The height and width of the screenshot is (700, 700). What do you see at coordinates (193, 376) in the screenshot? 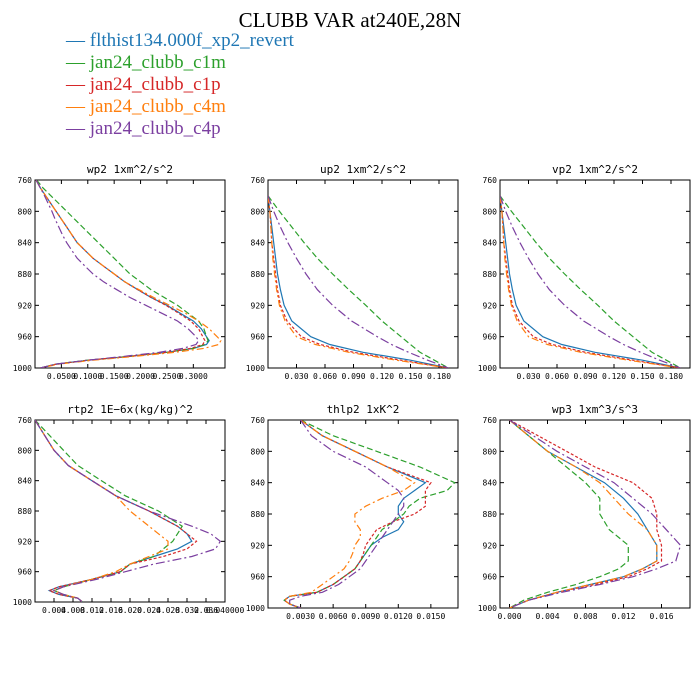
I see `x-tick-label: 0.3000` at bounding box center [193, 376].